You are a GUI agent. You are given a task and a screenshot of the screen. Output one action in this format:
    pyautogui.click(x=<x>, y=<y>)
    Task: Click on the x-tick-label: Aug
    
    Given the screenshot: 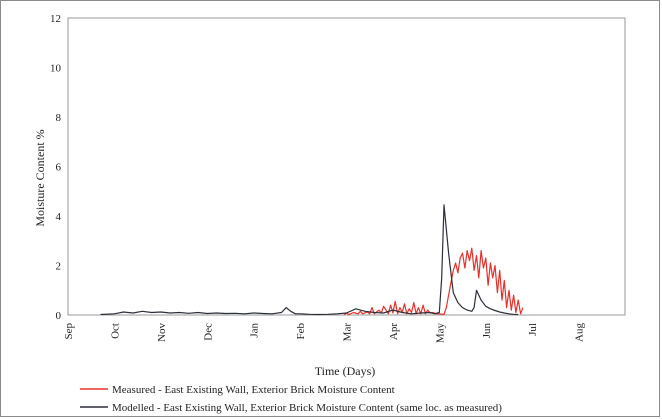 What is the action you would take?
    pyautogui.click(x=580, y=332)
    